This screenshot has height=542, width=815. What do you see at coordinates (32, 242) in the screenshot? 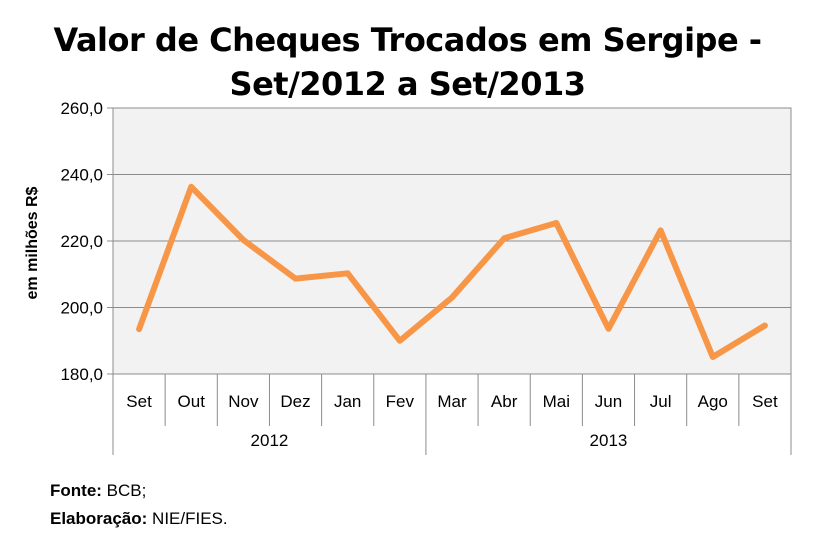
I see `y-axis-label: em milhões R$` at bounding box center [32, 242].